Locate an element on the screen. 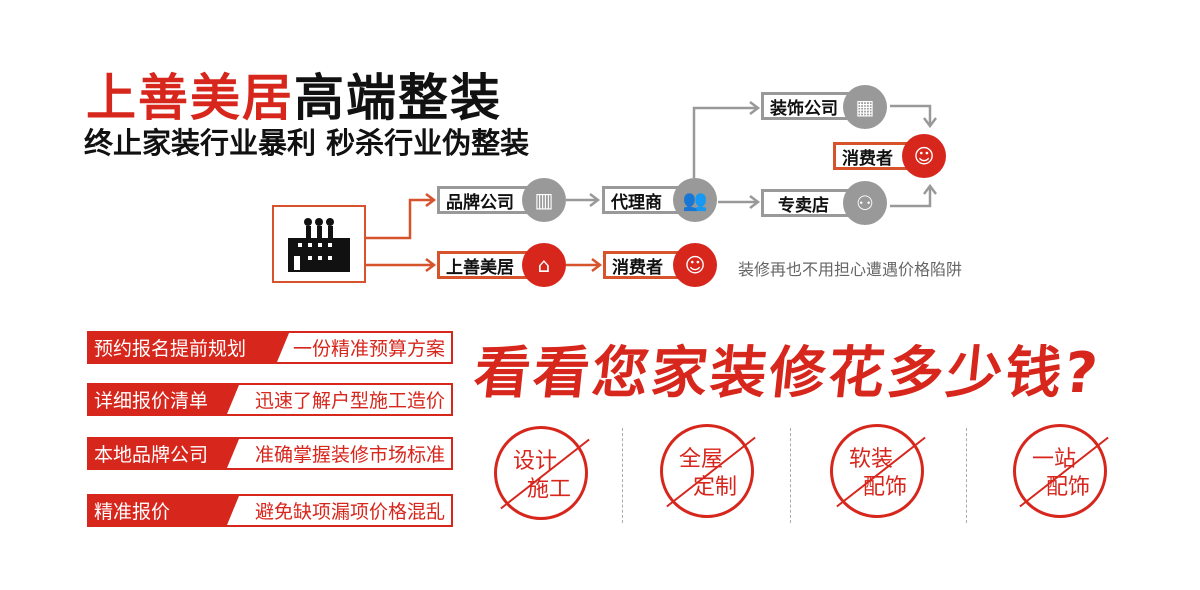  badge: 设计 施工 is located at coordinates (542, 473).